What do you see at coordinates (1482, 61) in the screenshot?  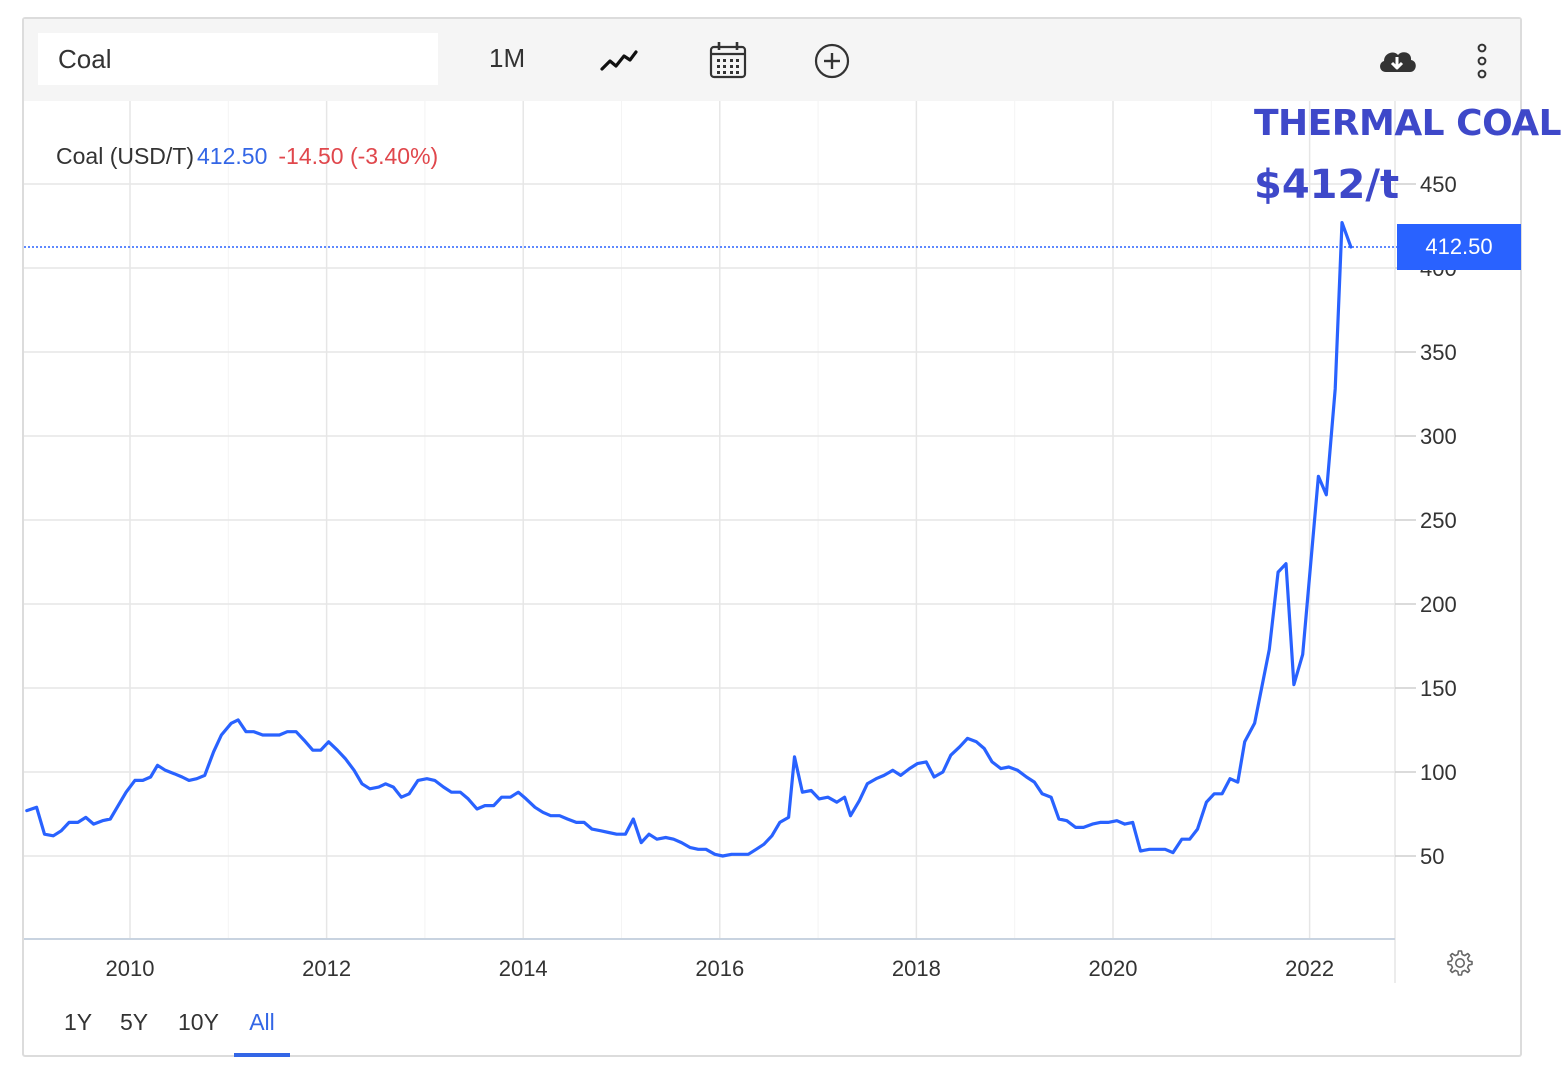 I see `more-vertical-icon` at bounding box center [1482, 61].